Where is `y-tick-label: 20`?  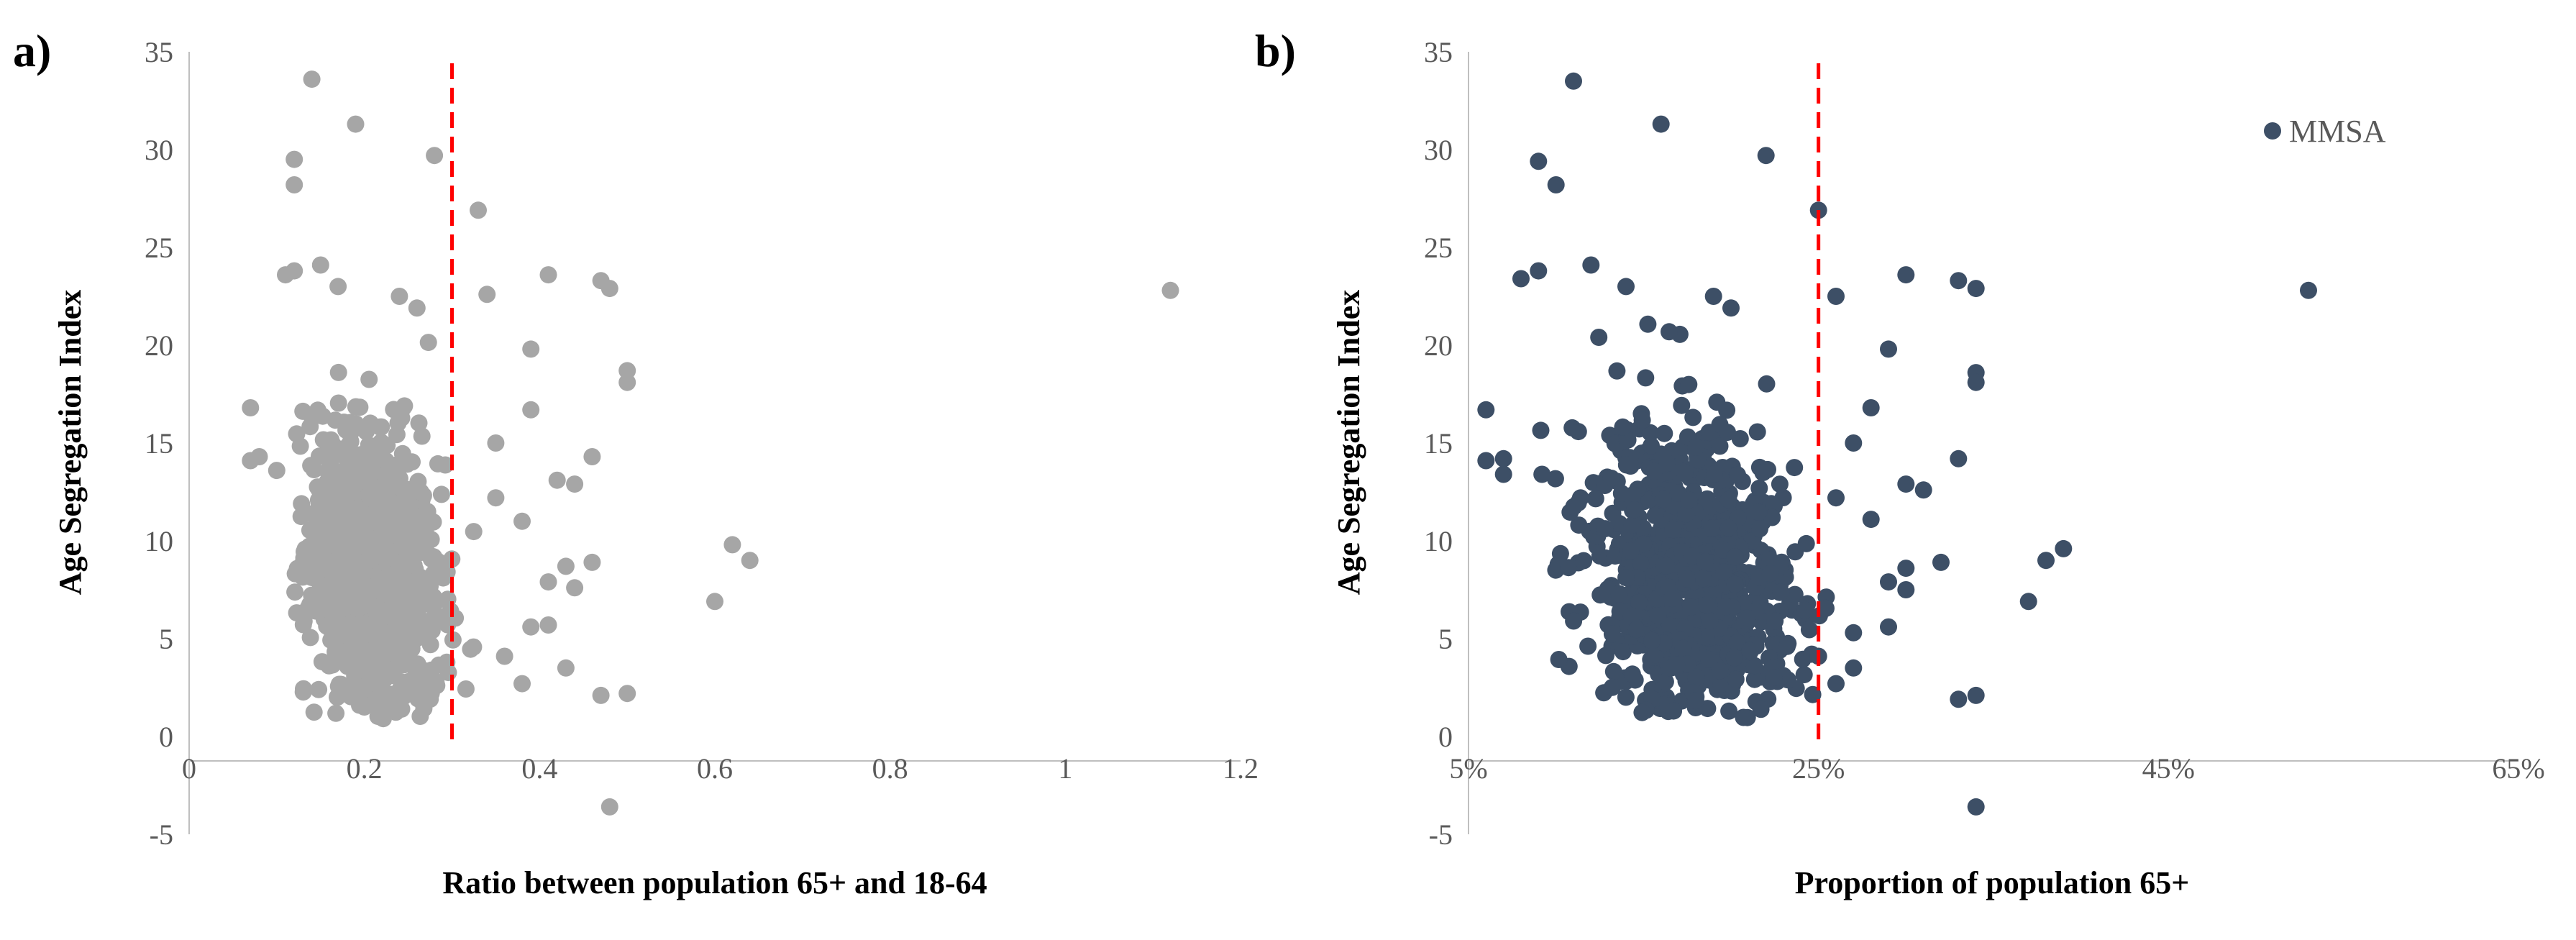 y-tick-label: 20 is located at coordinates (159, 345).